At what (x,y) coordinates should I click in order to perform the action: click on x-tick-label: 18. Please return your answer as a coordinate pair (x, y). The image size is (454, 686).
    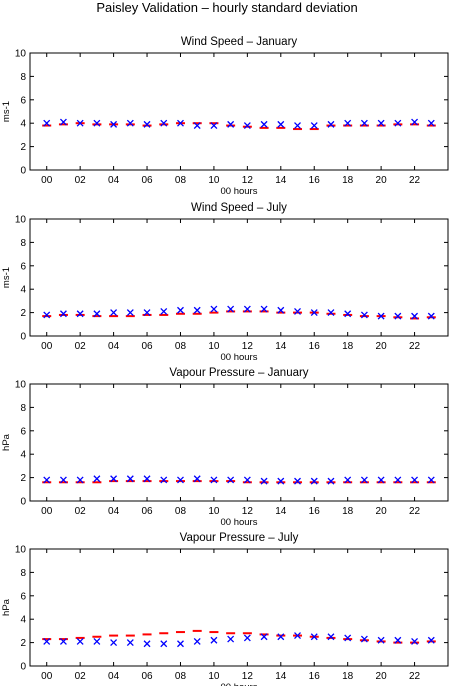
    Looking at the image, I should click on (348, 511).